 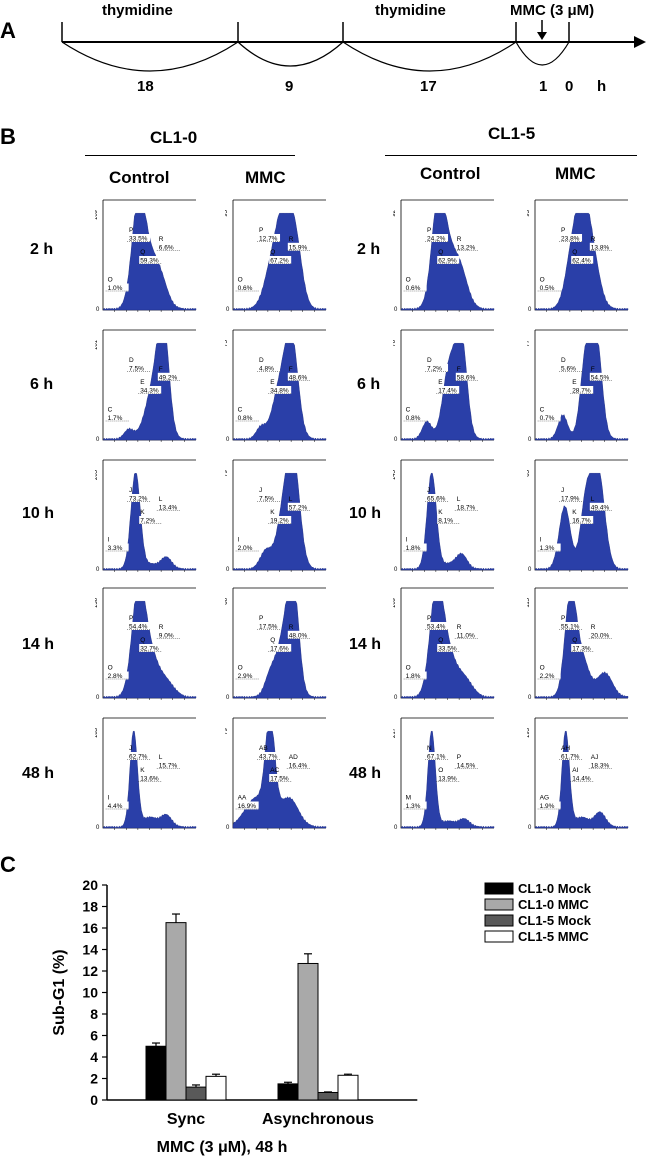 What do you see at coordinates (190, 155) in the screenshot?
I see `group-cl1-0-underline` at bounding box center [190, 155].